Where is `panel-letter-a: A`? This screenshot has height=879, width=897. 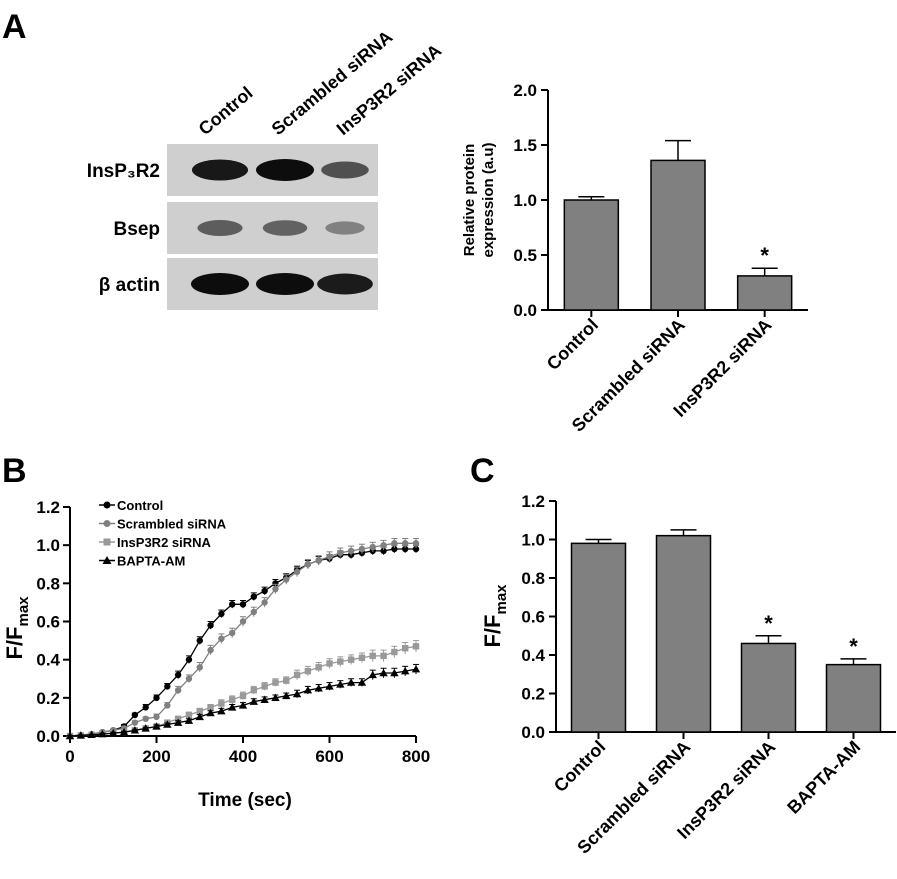 panel-letter-a: A is located at coordinates (14, 27).